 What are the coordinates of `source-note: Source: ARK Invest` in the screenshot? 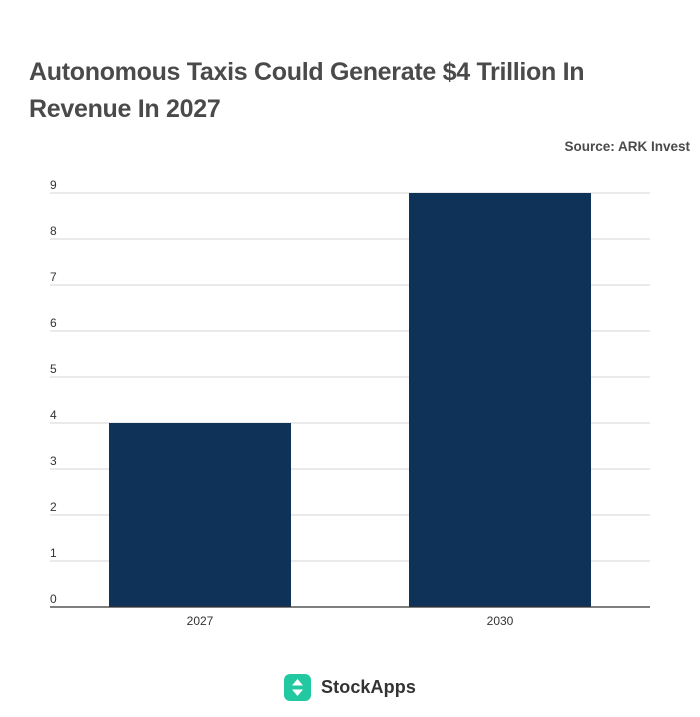 It's located at (627, 146).